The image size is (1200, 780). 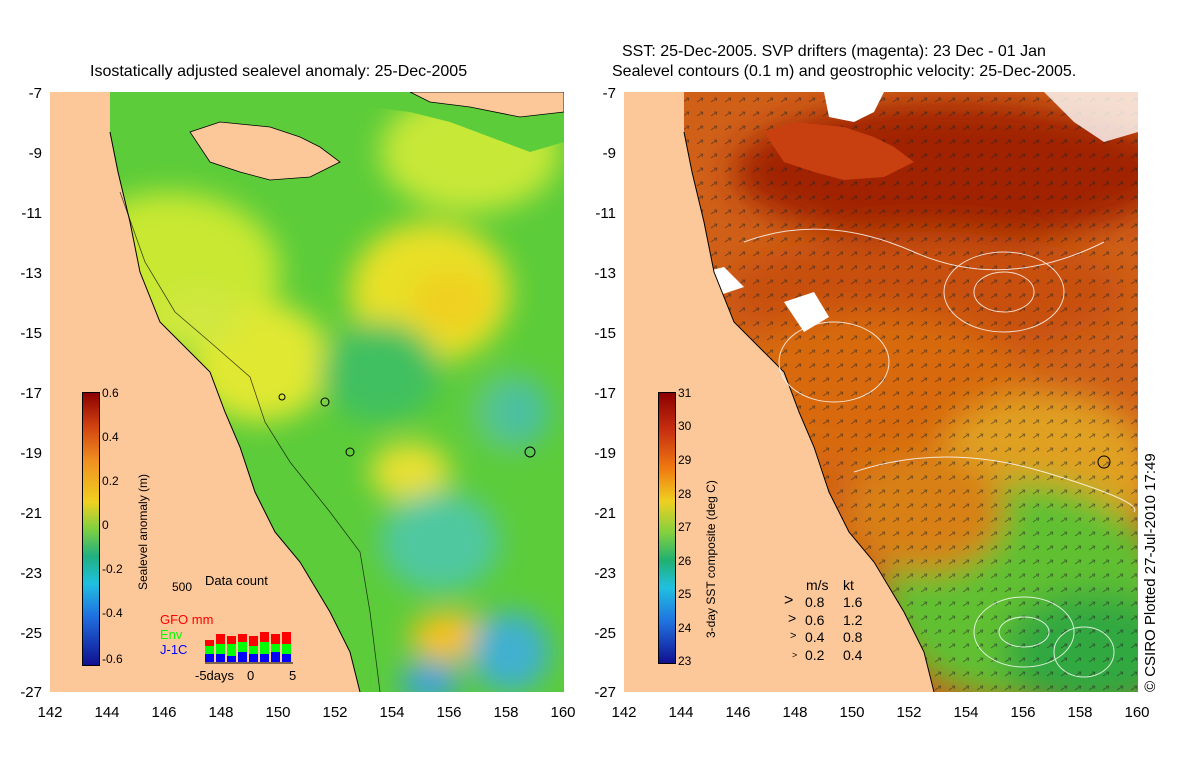 I want to click on lat-tick-left: -15, so click(x=31, y=333).